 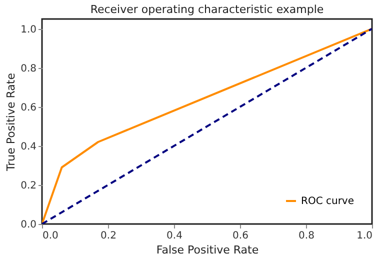 What do you see at coordinates (28, 108) in the screenshot?
I see `y-tick-label: 0.6` at bounding box center [28, 108].